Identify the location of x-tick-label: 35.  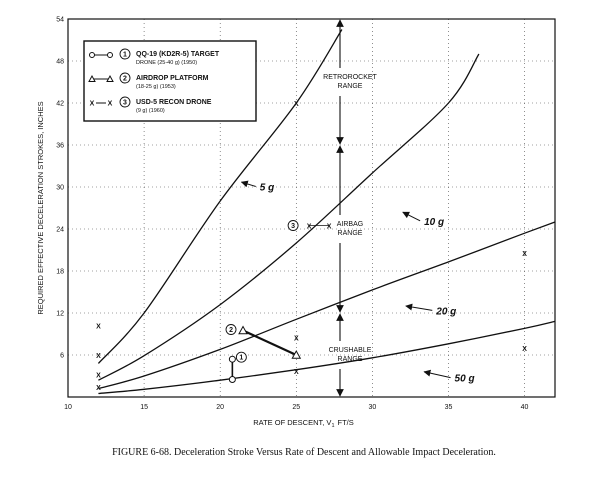
(449, 407).